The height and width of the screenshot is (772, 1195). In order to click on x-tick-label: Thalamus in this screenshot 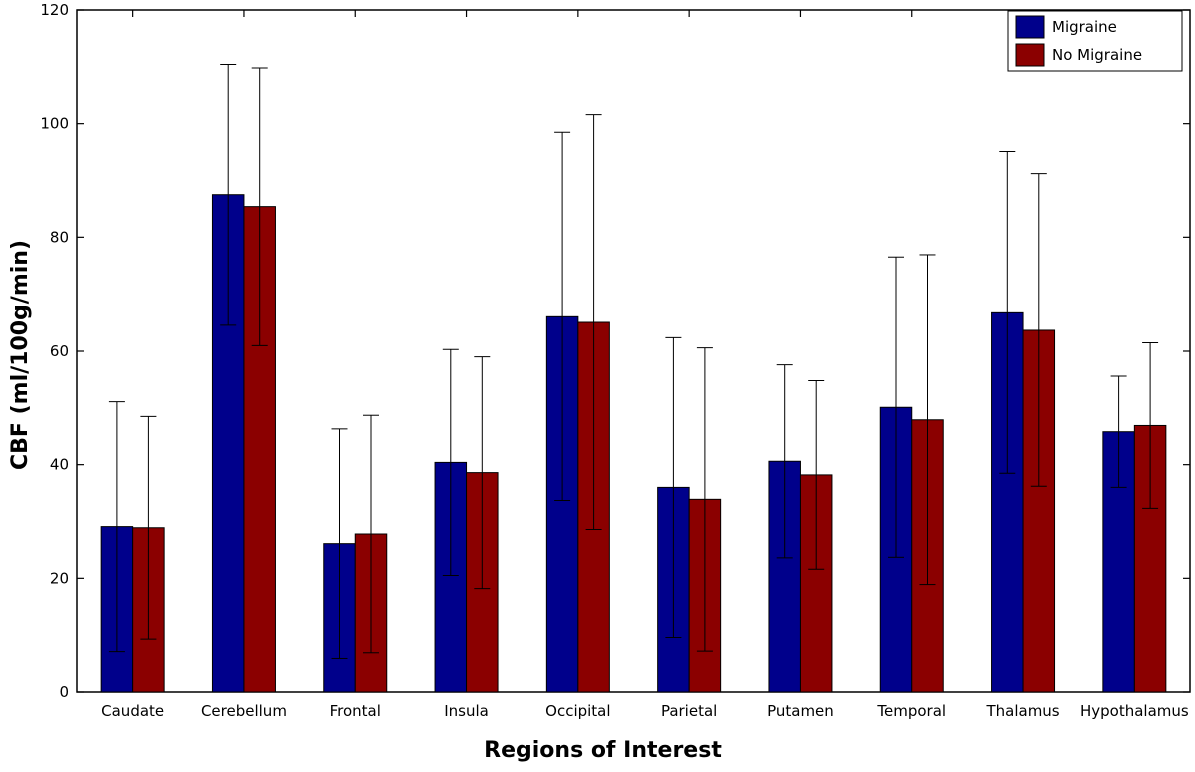, I will do `click(1022, 711)`.